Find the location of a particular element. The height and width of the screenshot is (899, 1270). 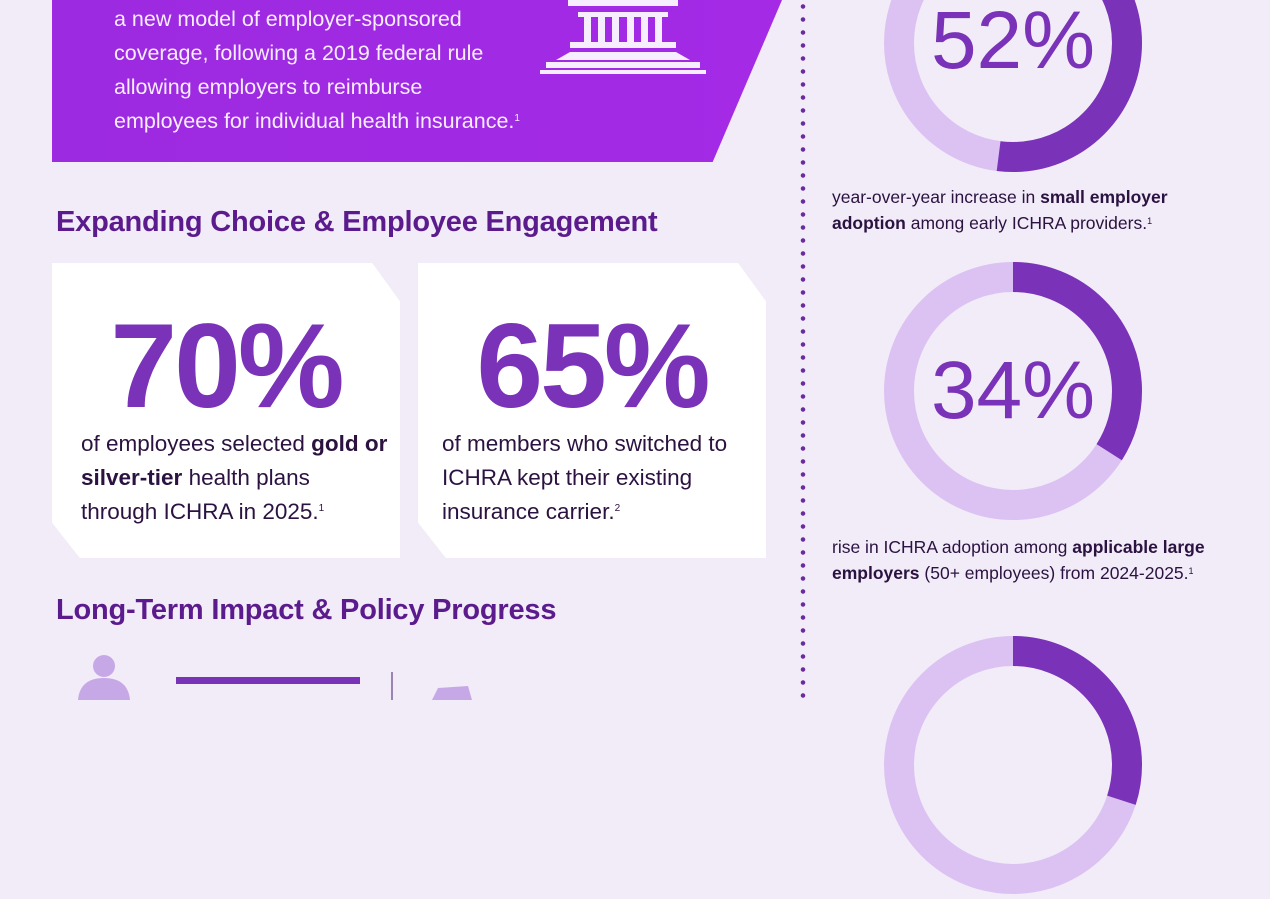

stat-text-post: (50+ employees) from 2024-2025. is located at coordinates (1054, 573).